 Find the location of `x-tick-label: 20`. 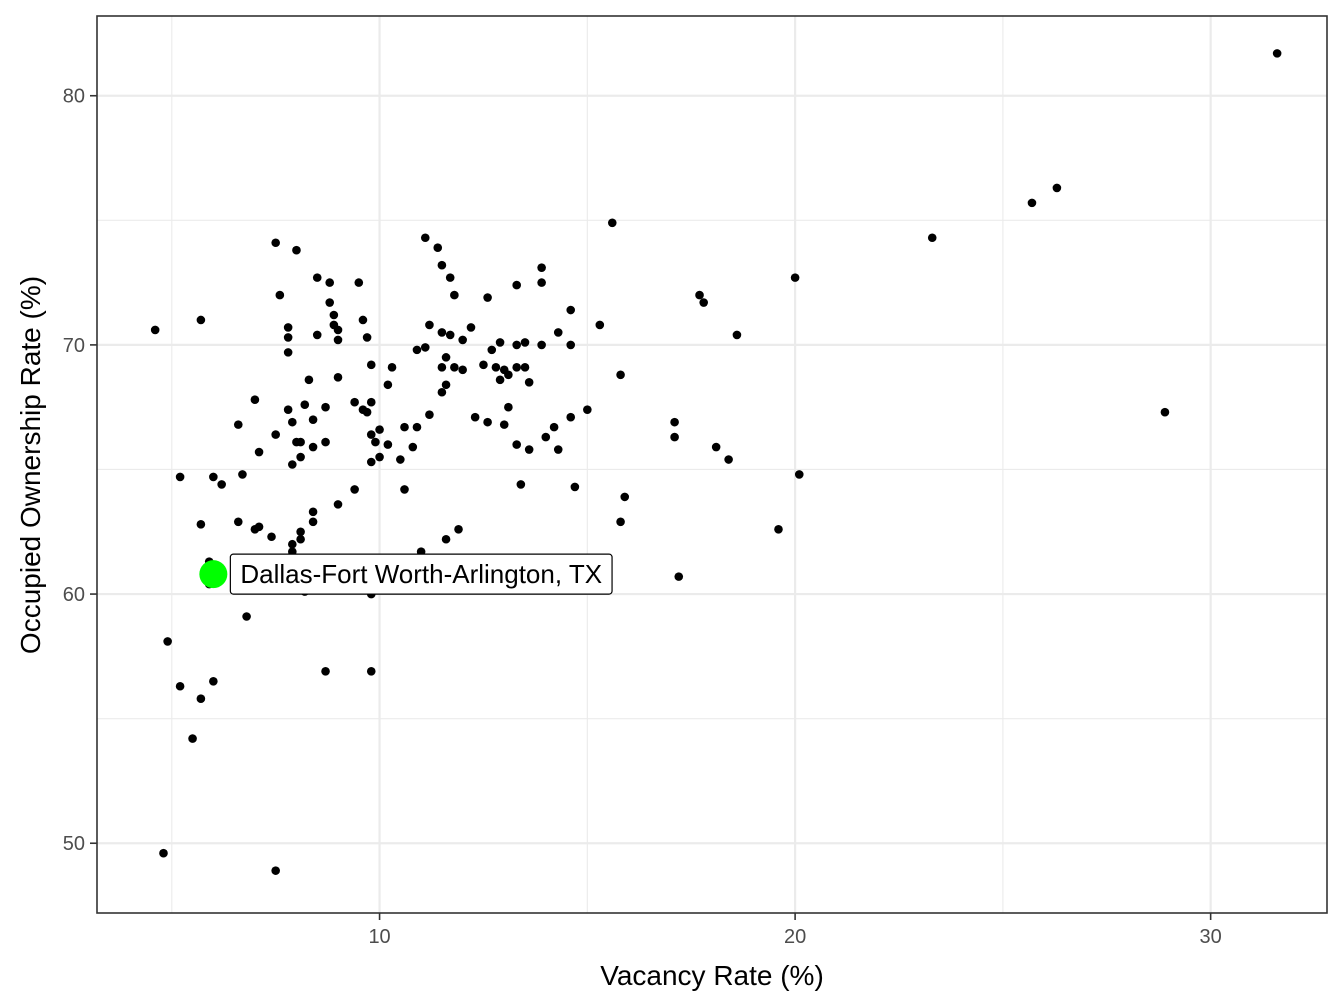

x-tick-label: 20 is located at coordinates (795, 937).